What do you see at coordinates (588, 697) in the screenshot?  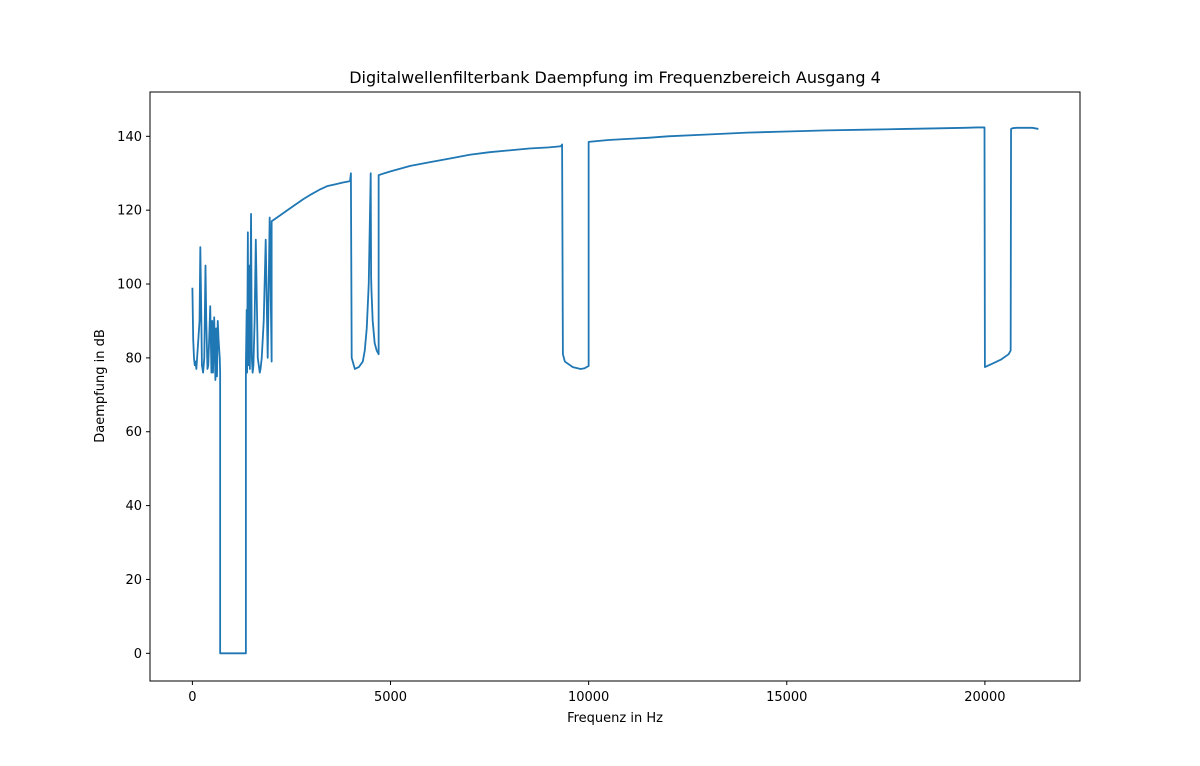 I see `x-tick-label: 10000` at bounding box center [588, 697].